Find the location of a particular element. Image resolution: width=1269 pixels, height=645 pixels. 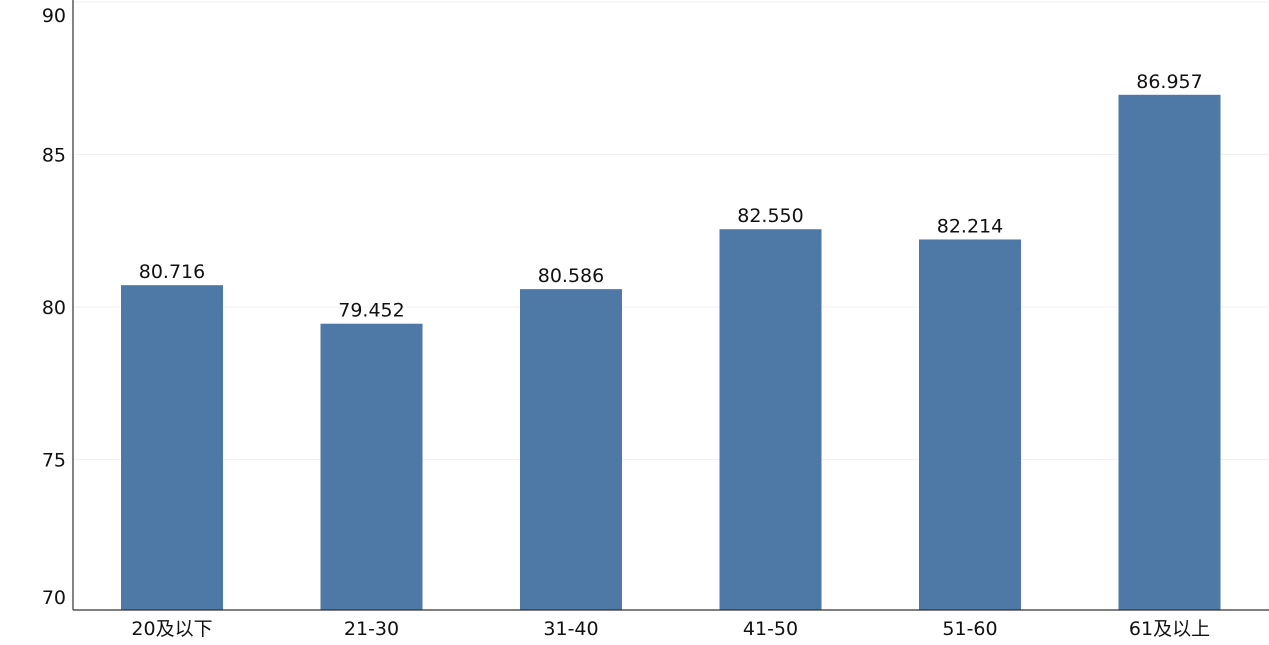

data-label: 86.957 is located at coordinates (1169, 82).